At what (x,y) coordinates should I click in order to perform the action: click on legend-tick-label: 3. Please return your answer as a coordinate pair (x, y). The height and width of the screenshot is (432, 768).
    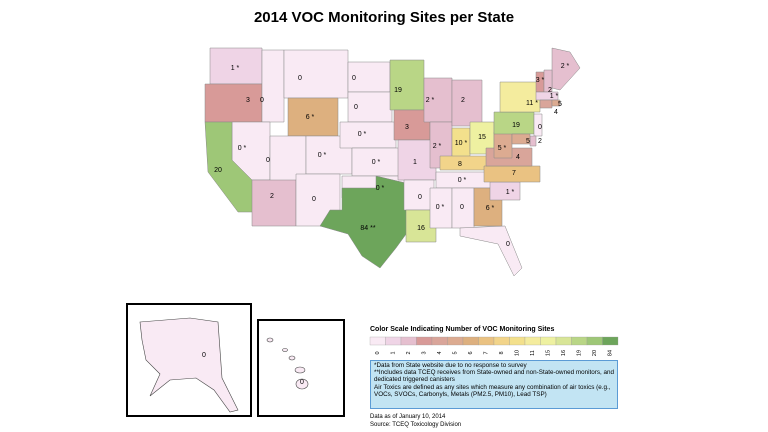
    Looking at the image, I should click on (425, 352).